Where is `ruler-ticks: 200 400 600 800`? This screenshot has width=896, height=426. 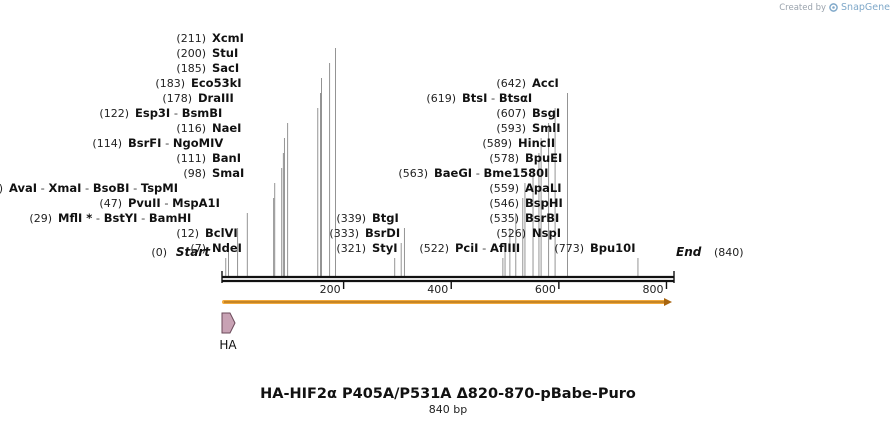
ruler-ticks: 200 400 600 800 is located at coordinates (494, 289).